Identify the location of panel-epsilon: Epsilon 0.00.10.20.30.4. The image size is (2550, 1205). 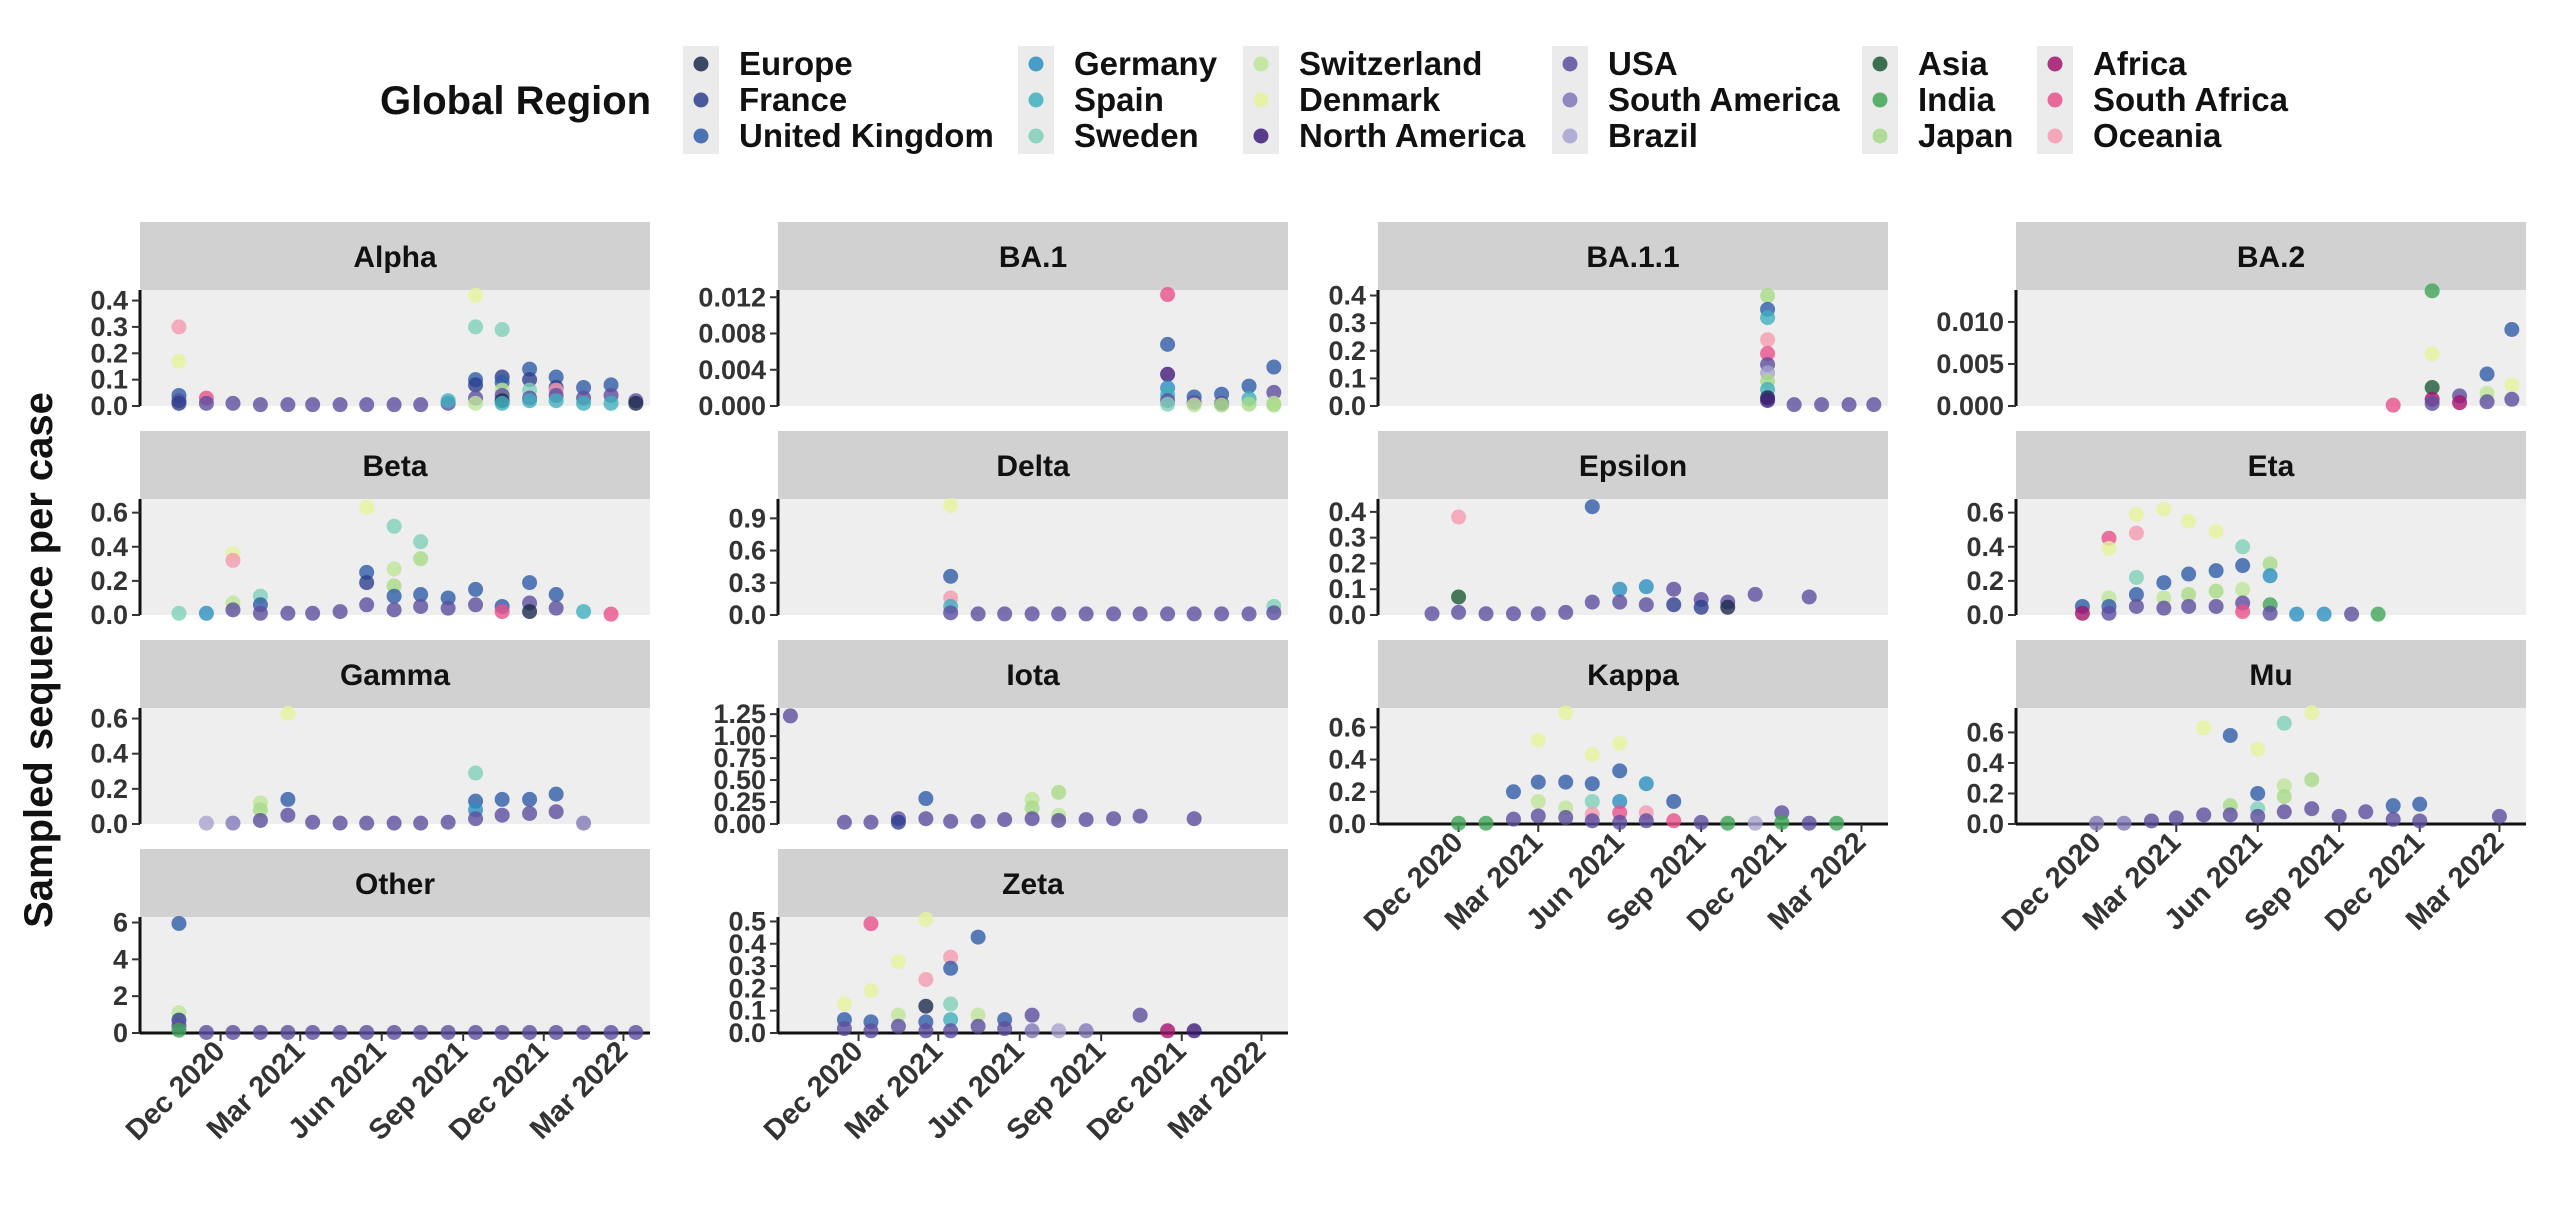
(1608, 530).